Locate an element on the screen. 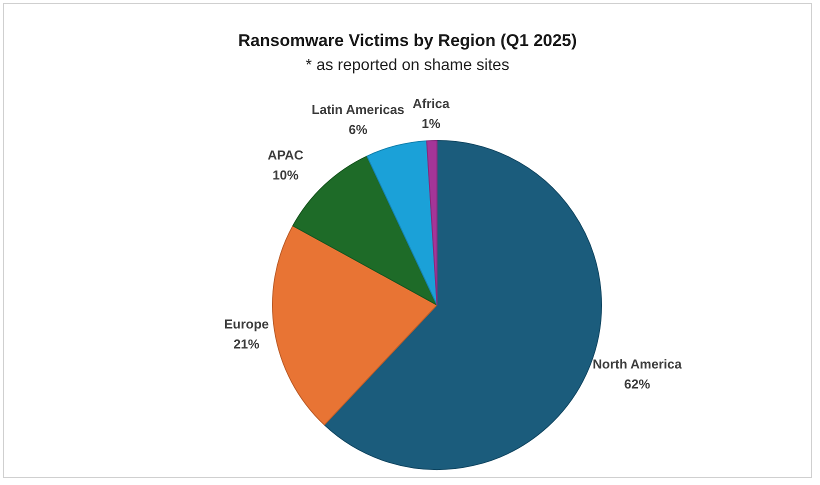 The width and height of the screenshot is (820, 485). data-label: 21% is located at coordinates (246, 344).